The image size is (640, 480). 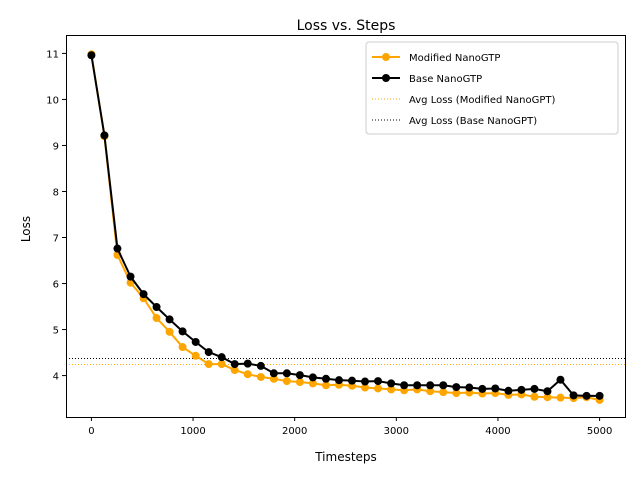 What do you see at coordinates (56, 239) in the screenshot?
I see `y-tick-label: 7` at bounding box center [56, 239].